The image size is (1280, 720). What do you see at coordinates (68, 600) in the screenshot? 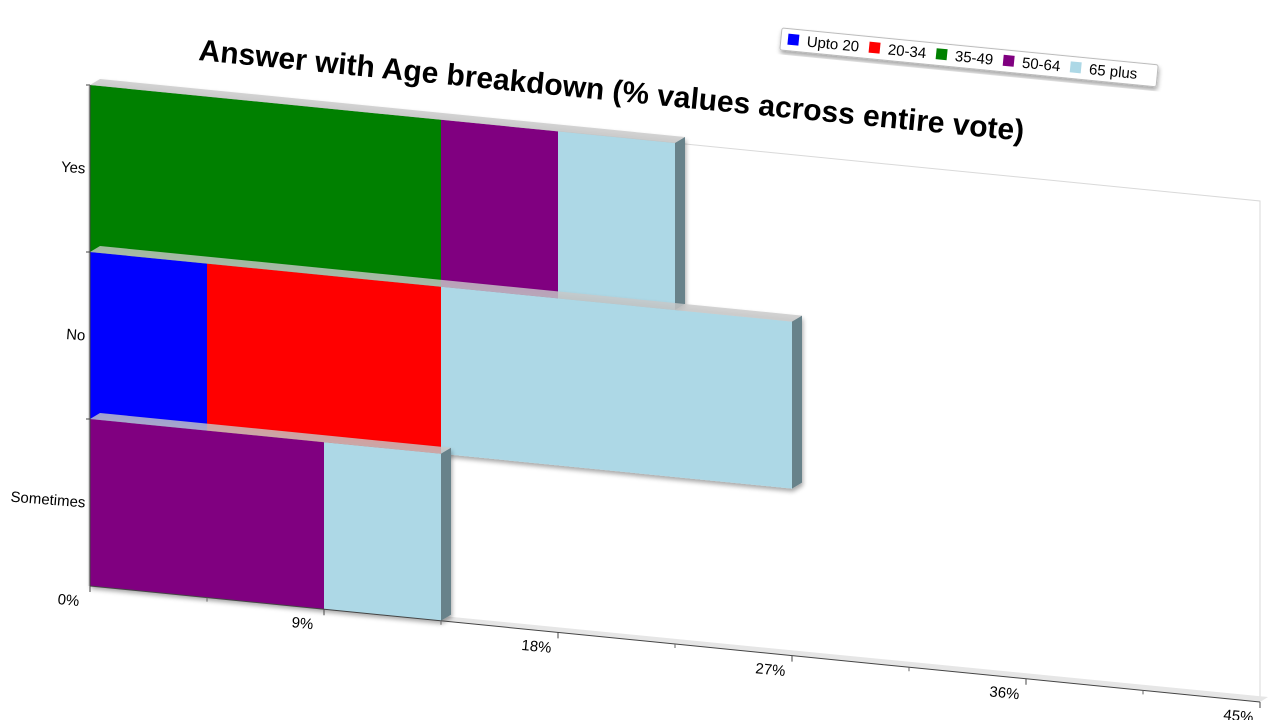
I see `x-tick-label: 0%` at bounding box center [68, 600].